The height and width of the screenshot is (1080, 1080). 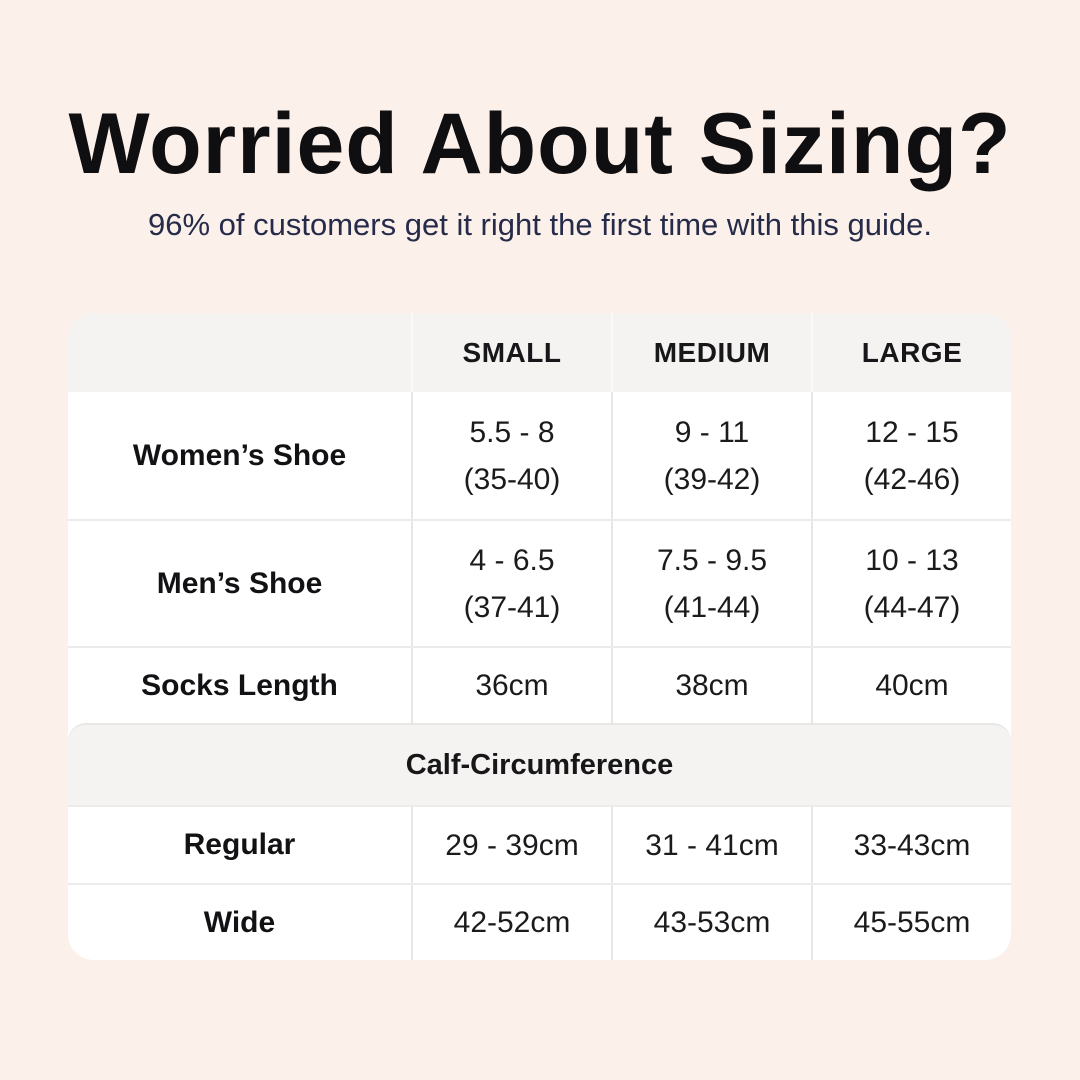 I want to click on cell-medium: 9 - 11 (39-42), so click(x=711, y=455).